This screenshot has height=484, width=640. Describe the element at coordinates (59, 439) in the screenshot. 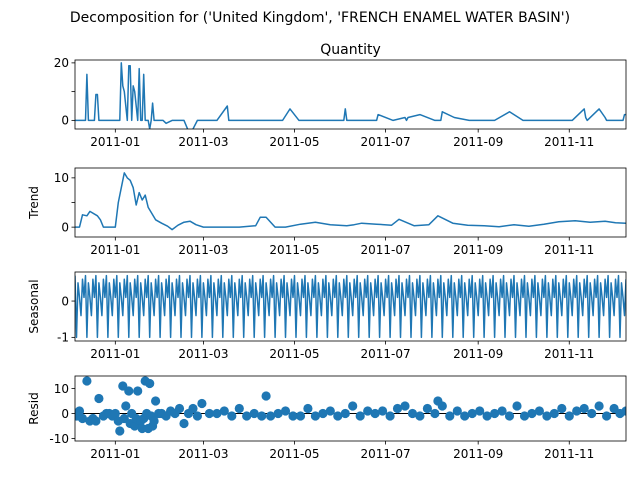

I see `y-tick-label: -10` at that location.